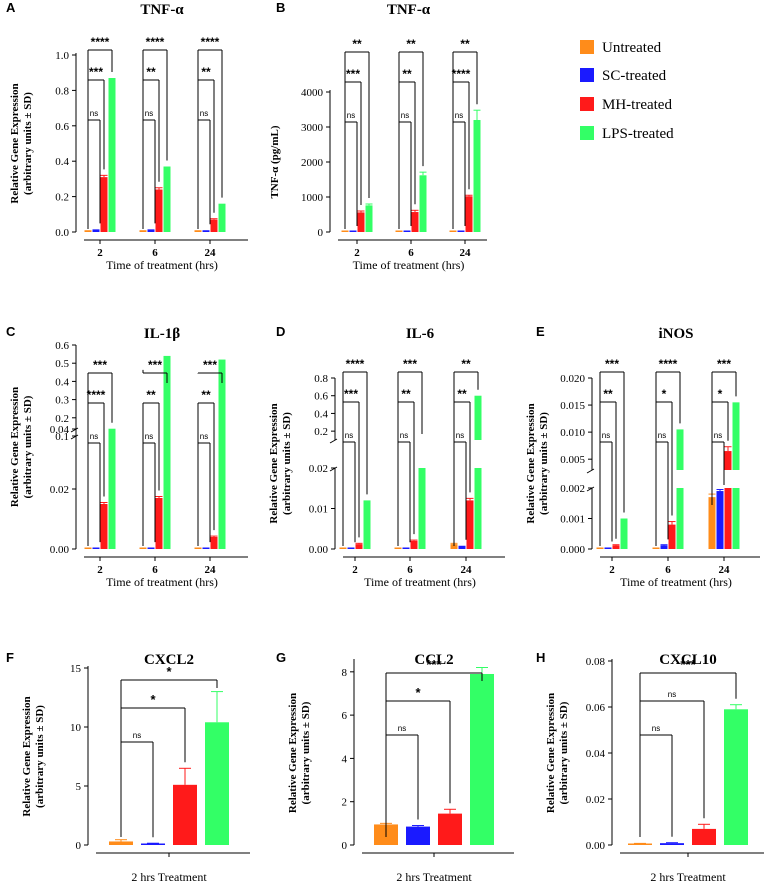  What do you see at coordinates (76, 669) in the screenshot?
I see `y-tick-label: 15` at bounding box center [76, 669].